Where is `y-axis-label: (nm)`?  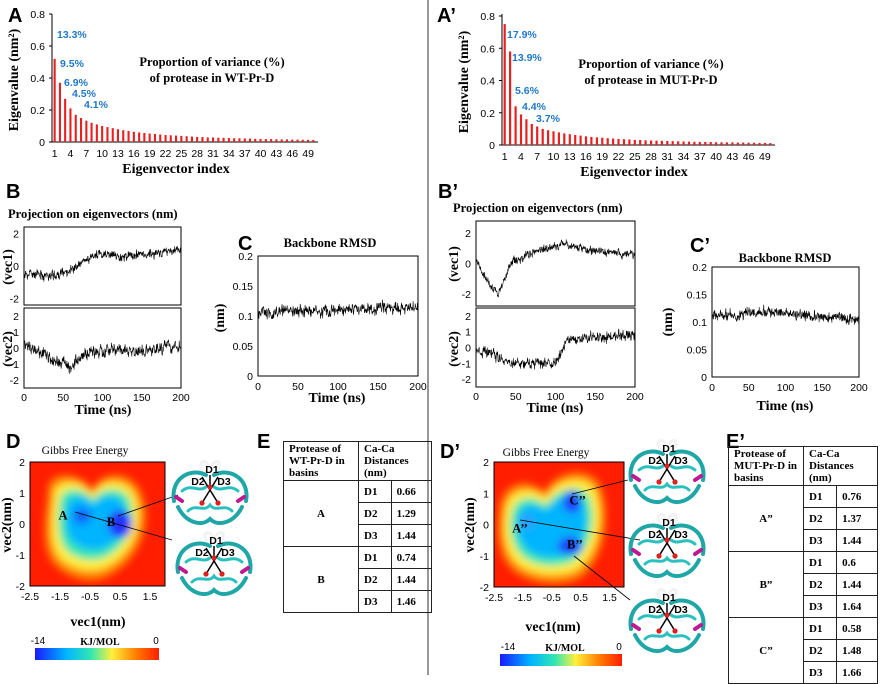 y-axis-label: (nm) is located at coordinates (220, 317).